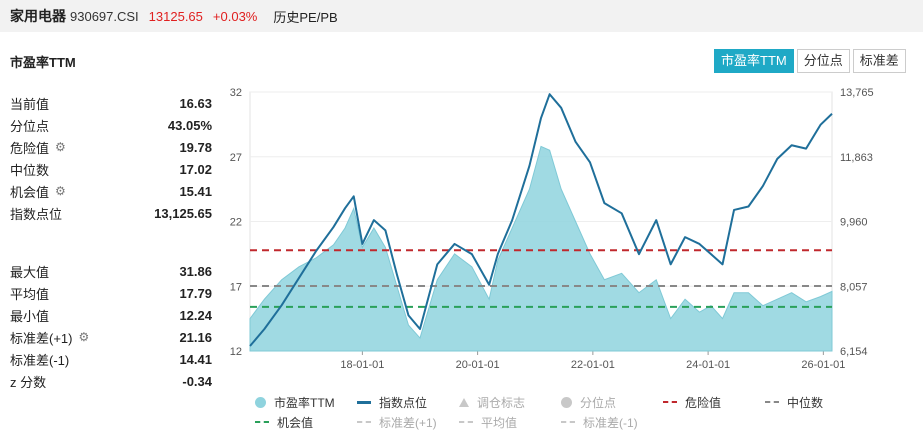 This screenshot has width=923, height=435. Describe the element at coordinates (43, 62) in the screenshot. I see `section-title: 市盈率TTM` at that location.